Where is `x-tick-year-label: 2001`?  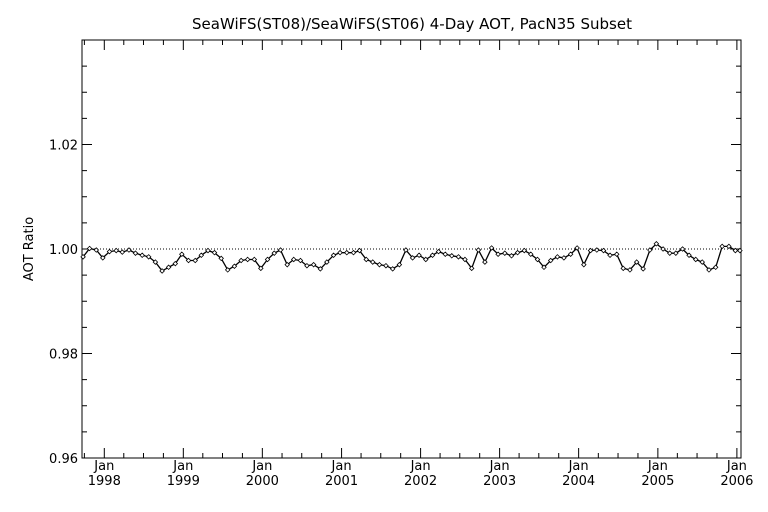 x-tick-year-label: 2001 is located at coordinates (341, 481).